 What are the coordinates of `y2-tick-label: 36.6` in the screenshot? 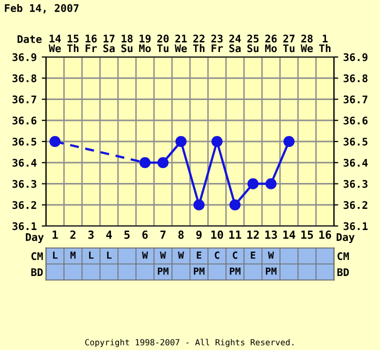 It's located at (356, 120).